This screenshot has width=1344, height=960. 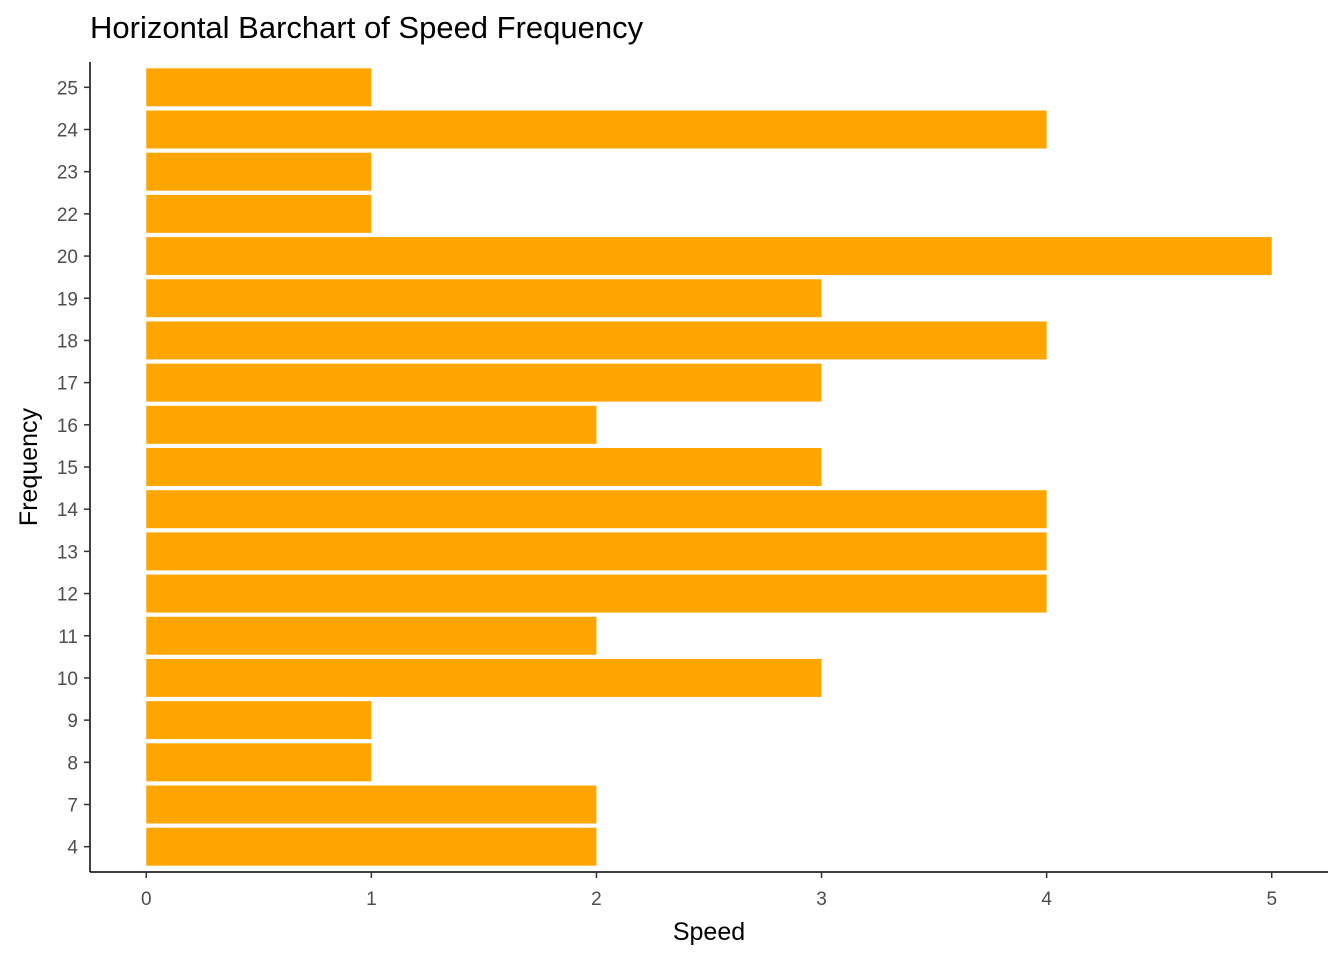 I want to click on y-tick-label: 9, so click(x=72, y=721).